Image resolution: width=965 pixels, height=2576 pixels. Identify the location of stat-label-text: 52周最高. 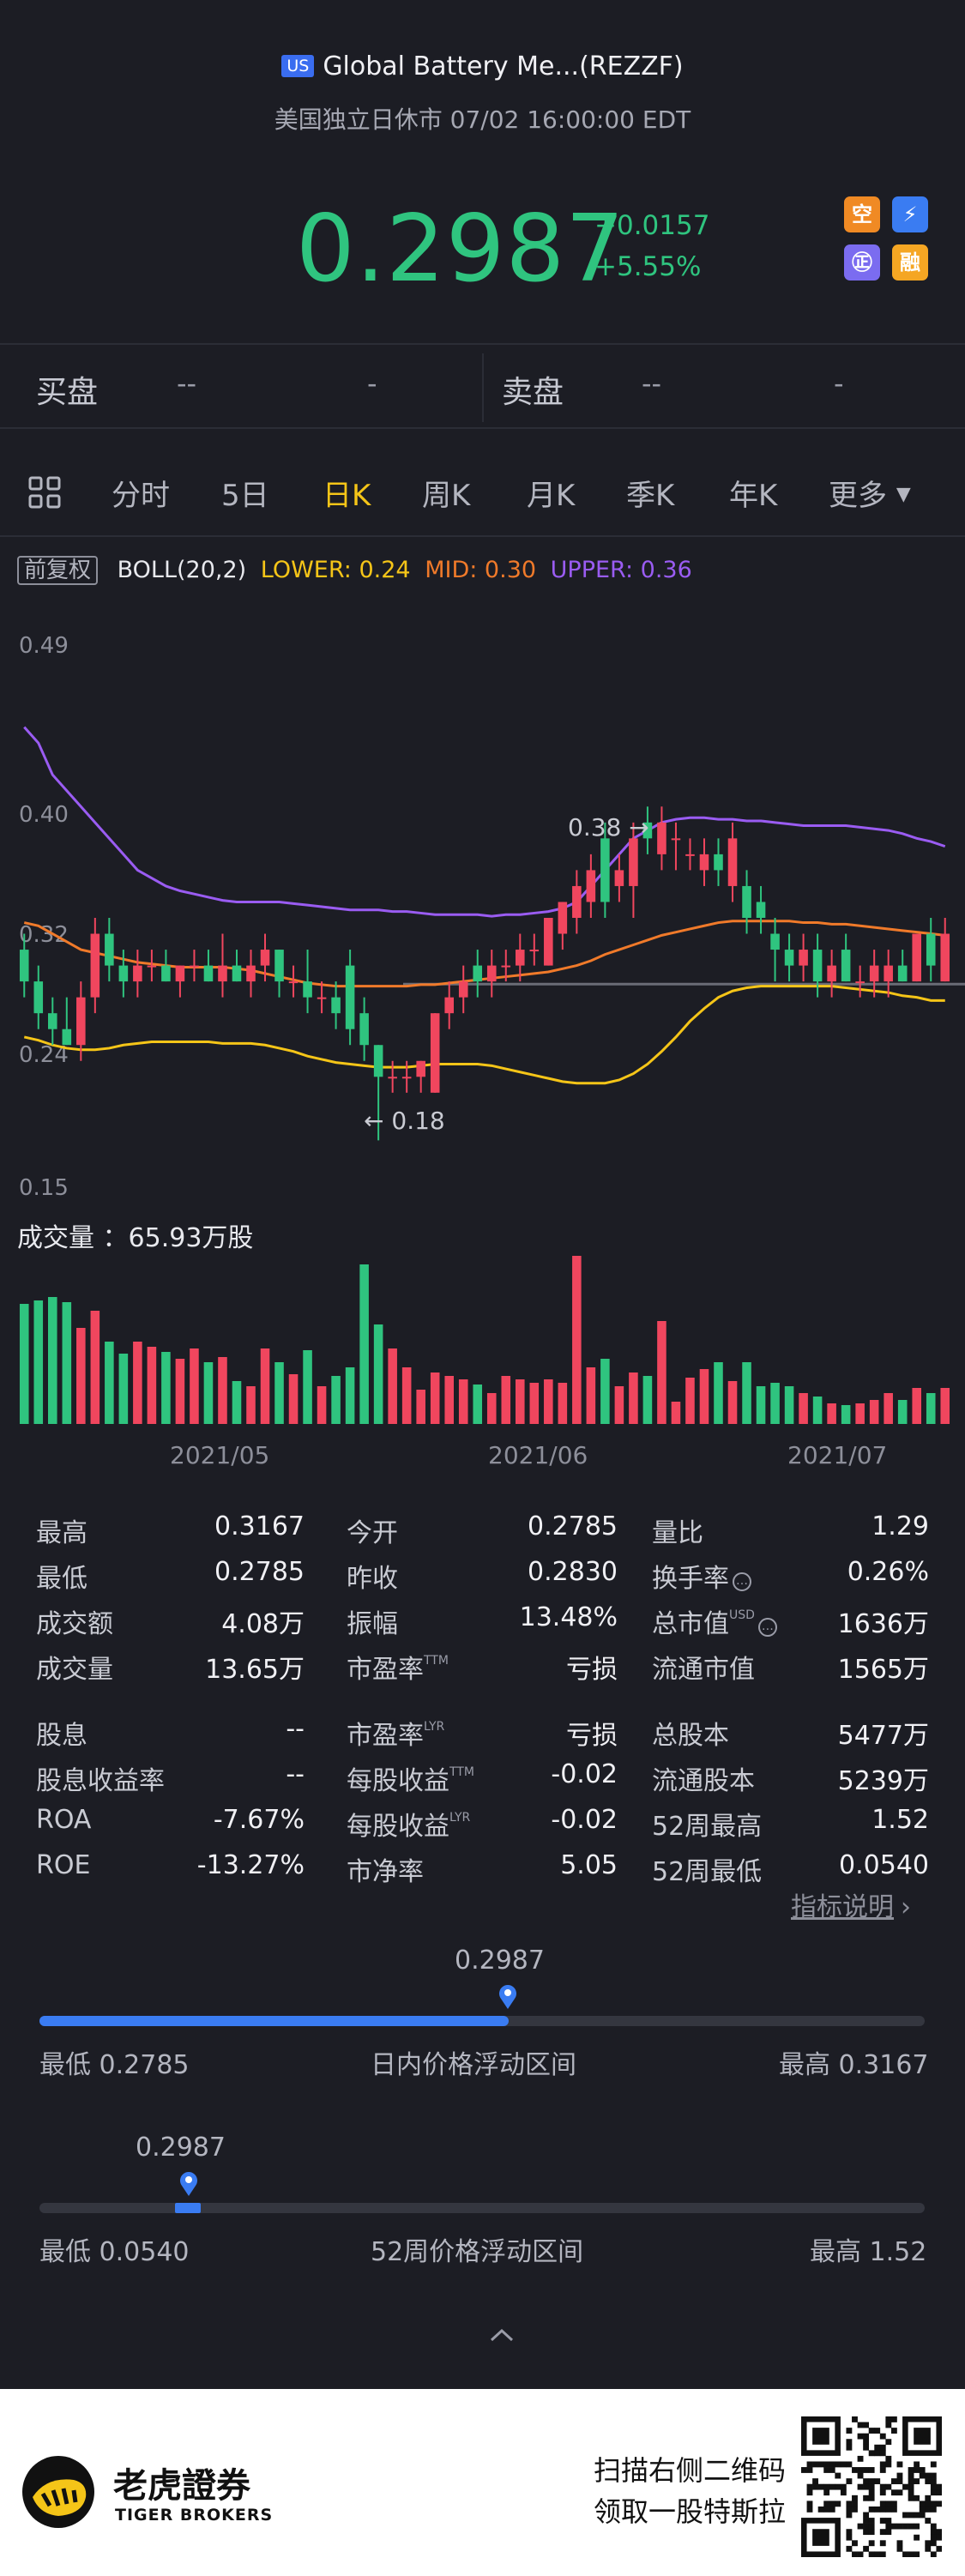
(707, 1827).